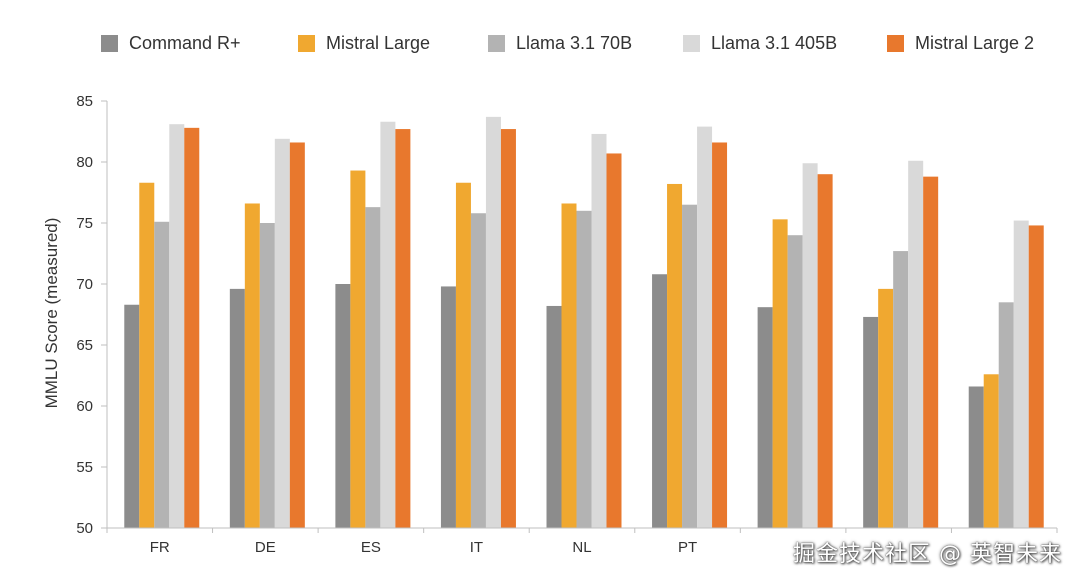 This screenshot has height=584, width=1080. What do you see at coordinates (378, 43) in the screenshot?
I see `legend-label: Mistral Large` at bounding box center [378, 43].